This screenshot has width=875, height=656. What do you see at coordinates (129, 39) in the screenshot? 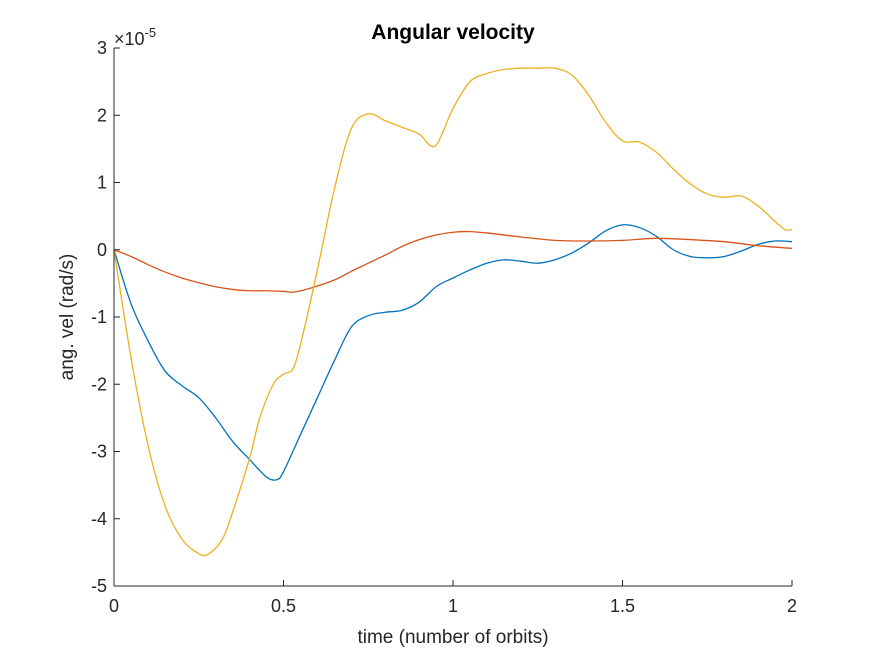
I see `y-multiplier-base: ×10` at bounding box center [129, 39].